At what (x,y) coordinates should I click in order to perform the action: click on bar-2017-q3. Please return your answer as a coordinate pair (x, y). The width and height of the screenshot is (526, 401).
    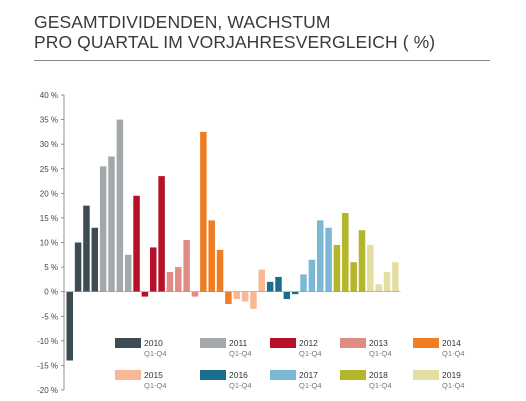
    Looking at the image, I should click on (320, 256).